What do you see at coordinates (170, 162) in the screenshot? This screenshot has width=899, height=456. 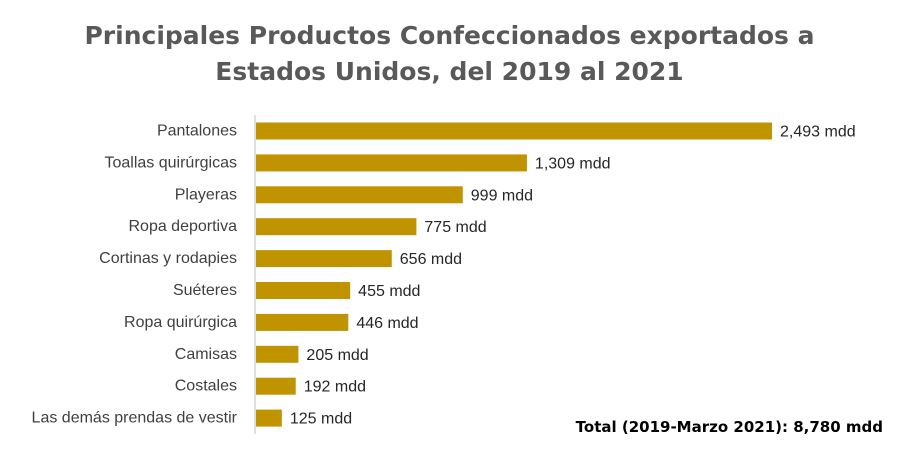 I see `category-label: Toallas quirúrgicas` at bounding box center [170, 162].